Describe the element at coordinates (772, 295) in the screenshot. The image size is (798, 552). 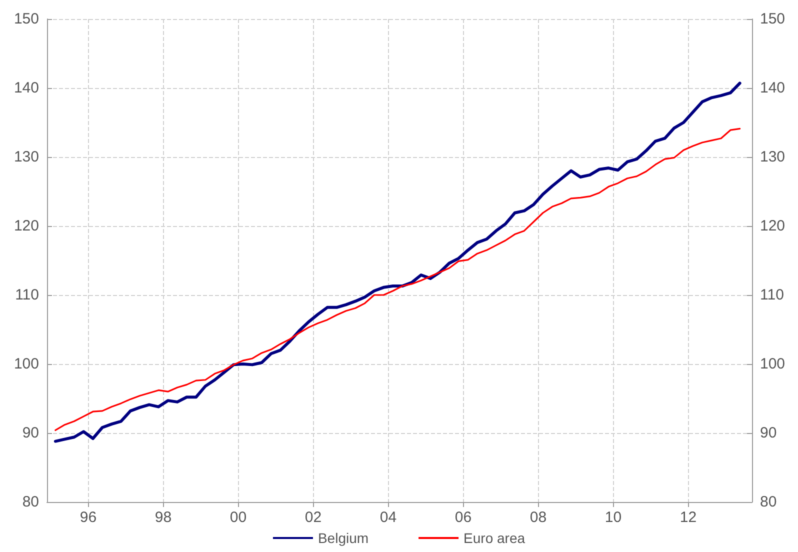
I see `y2-tick-label: 110` at that location.